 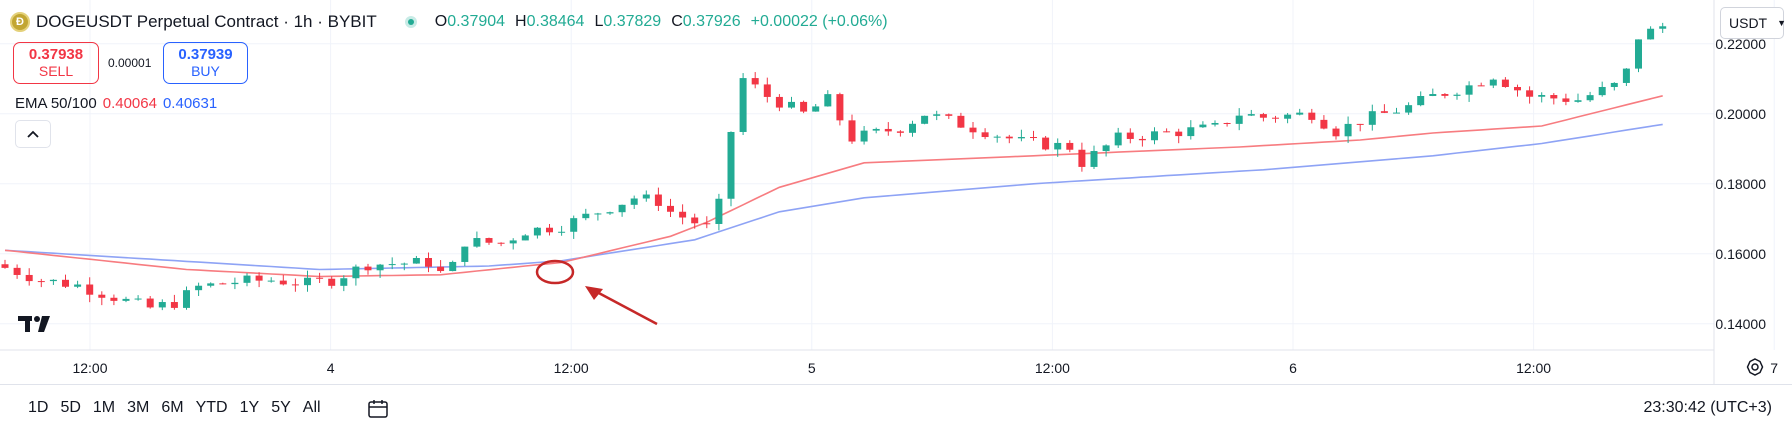 What do you see at coordinates (249, 407) in the screenshot?
I see `range-1y-button: 1Y` at bounding box center [249, 407].